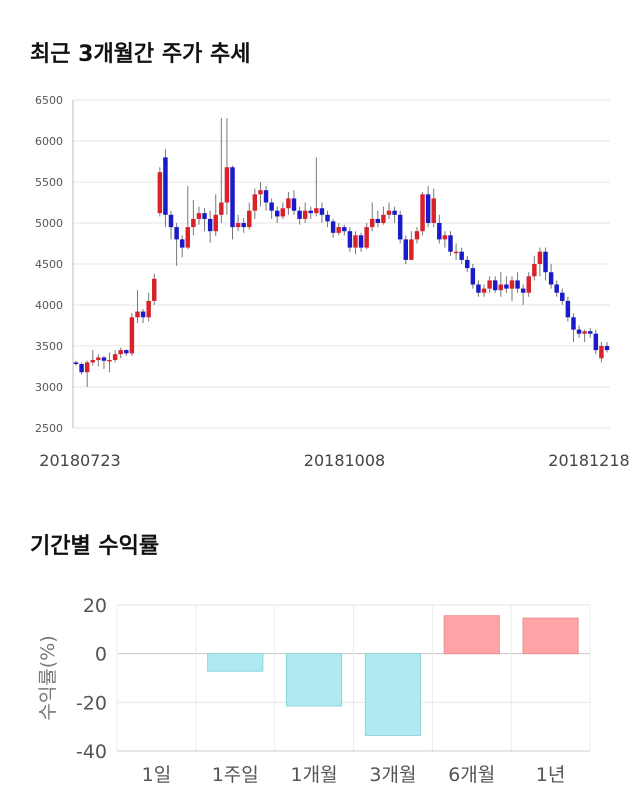  What do you see at coordinates (79, 460) in the screenshot?
I see `x-tick-label: 20180723` at bounding box center [79, 460].